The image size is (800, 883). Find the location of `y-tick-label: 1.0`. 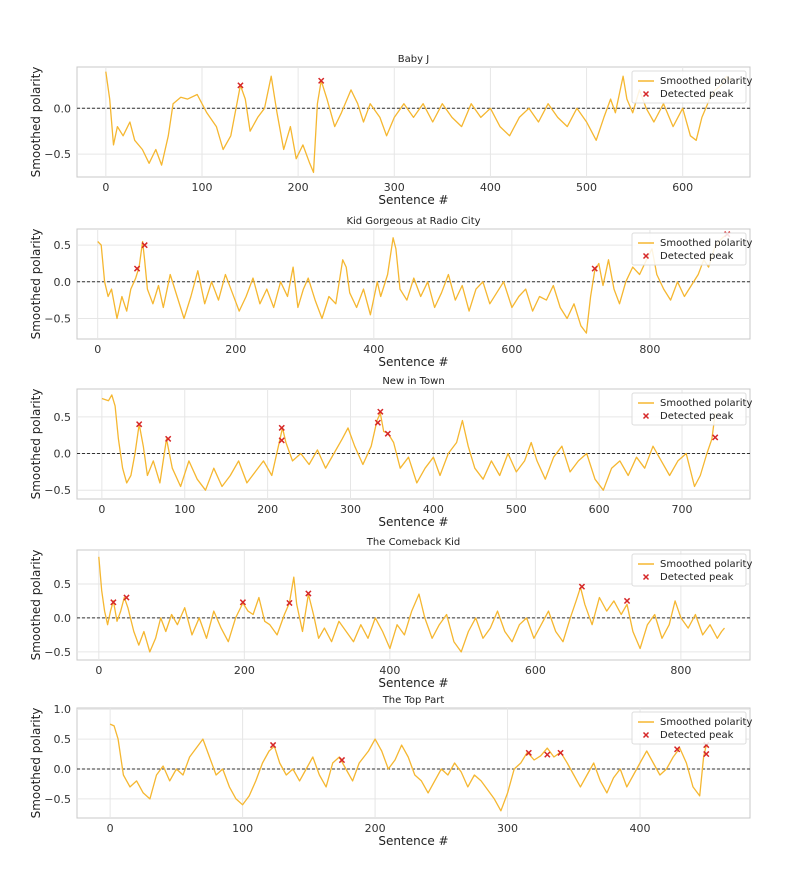

y-tick-label: 1.0 is located at coordinates (63, 709).